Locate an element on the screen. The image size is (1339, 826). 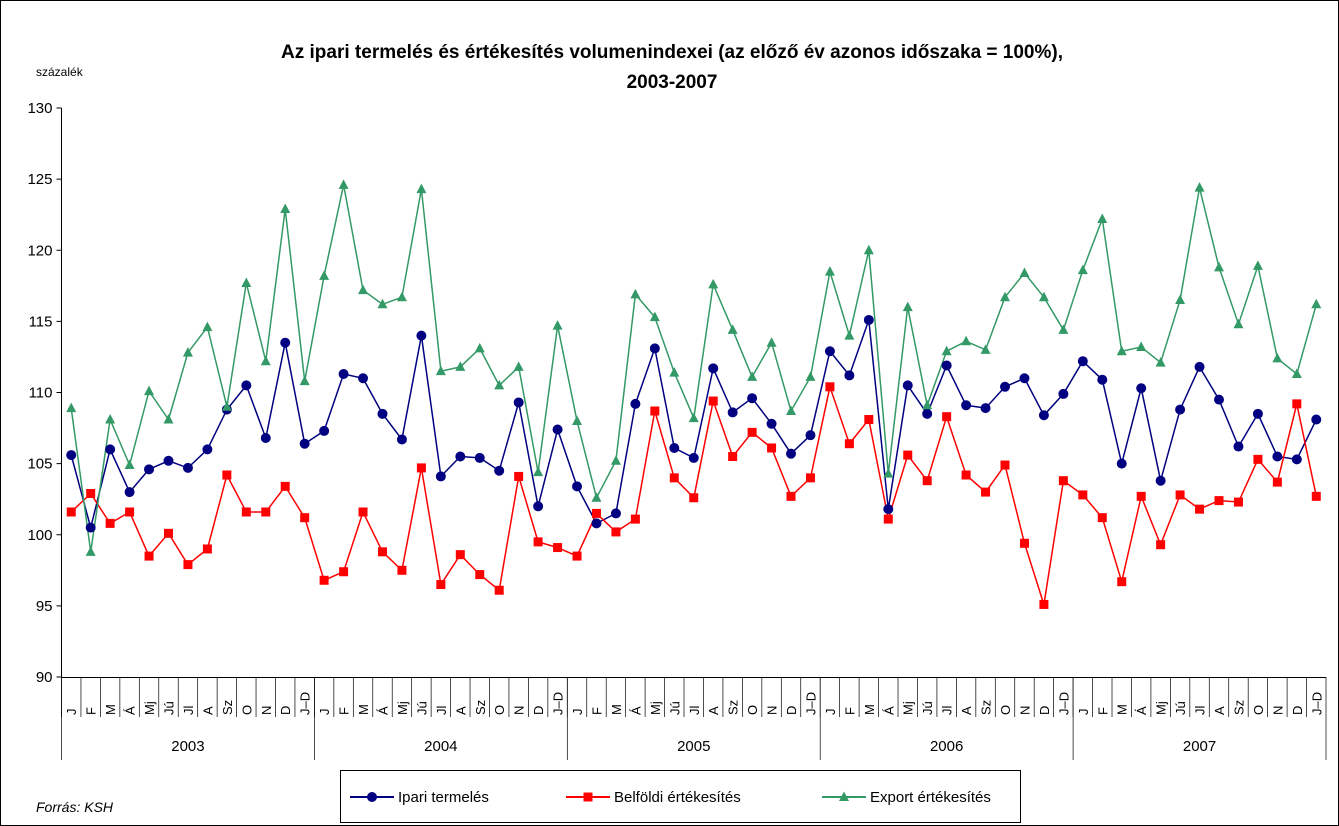
x-tick-label: Sz is located at coordinates (986, 707).